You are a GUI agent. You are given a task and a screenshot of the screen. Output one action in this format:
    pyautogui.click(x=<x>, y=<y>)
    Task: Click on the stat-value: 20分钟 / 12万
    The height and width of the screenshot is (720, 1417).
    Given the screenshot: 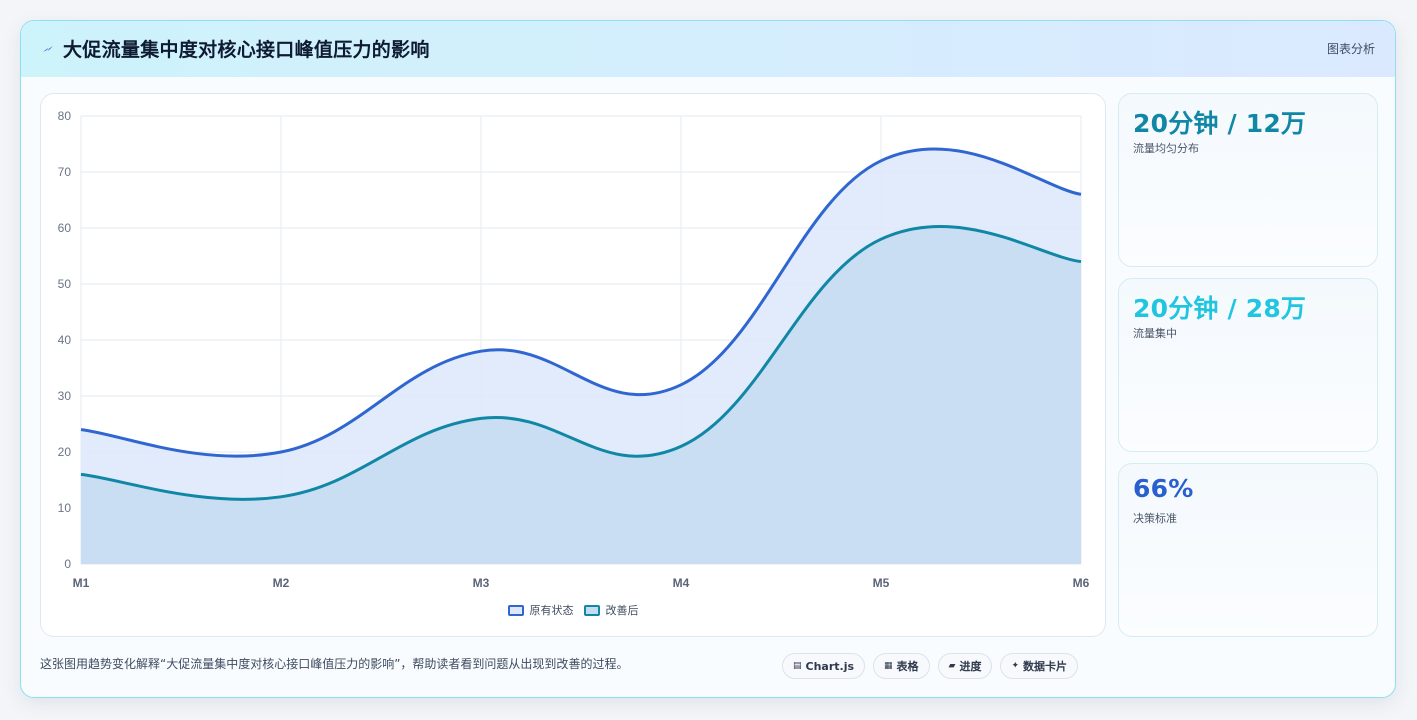 What is the action you would take?
    pyautogui.click(x=1220, y=123)
    